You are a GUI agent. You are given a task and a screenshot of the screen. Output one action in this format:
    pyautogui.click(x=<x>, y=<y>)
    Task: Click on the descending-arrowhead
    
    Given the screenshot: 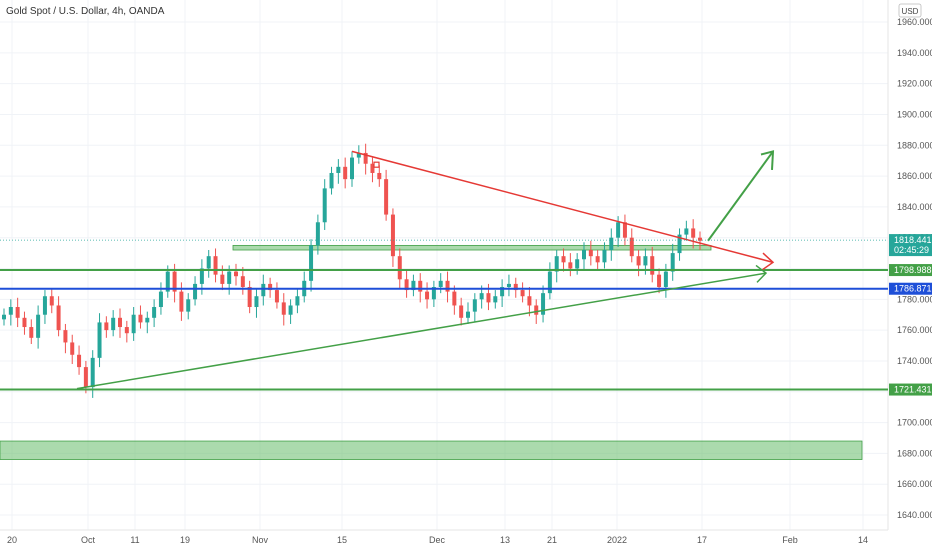 What is the action you would take?
    pyautogui.click(x=768, y=261)
    